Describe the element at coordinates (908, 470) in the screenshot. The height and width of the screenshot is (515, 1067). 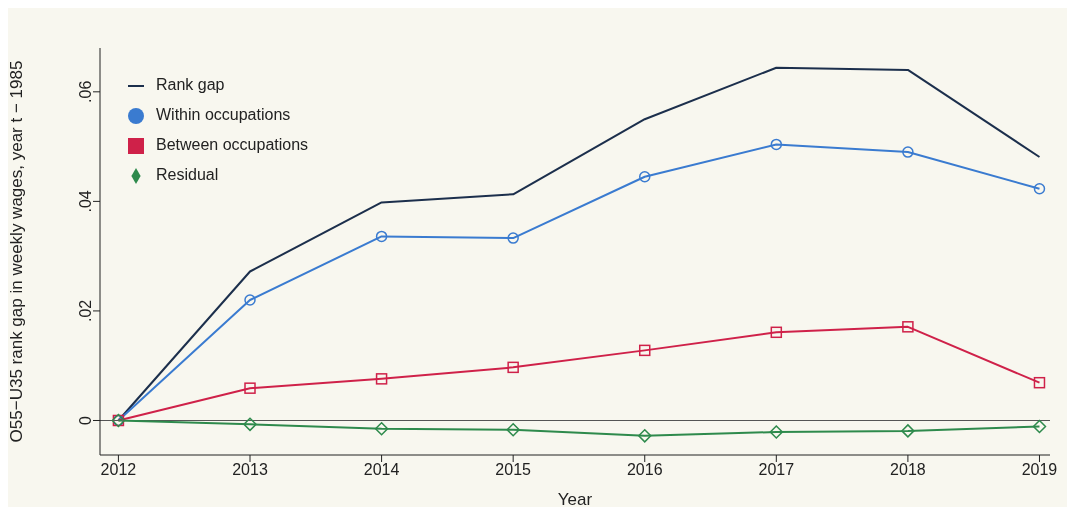
I see `x-tick-label: 2018` at that location.